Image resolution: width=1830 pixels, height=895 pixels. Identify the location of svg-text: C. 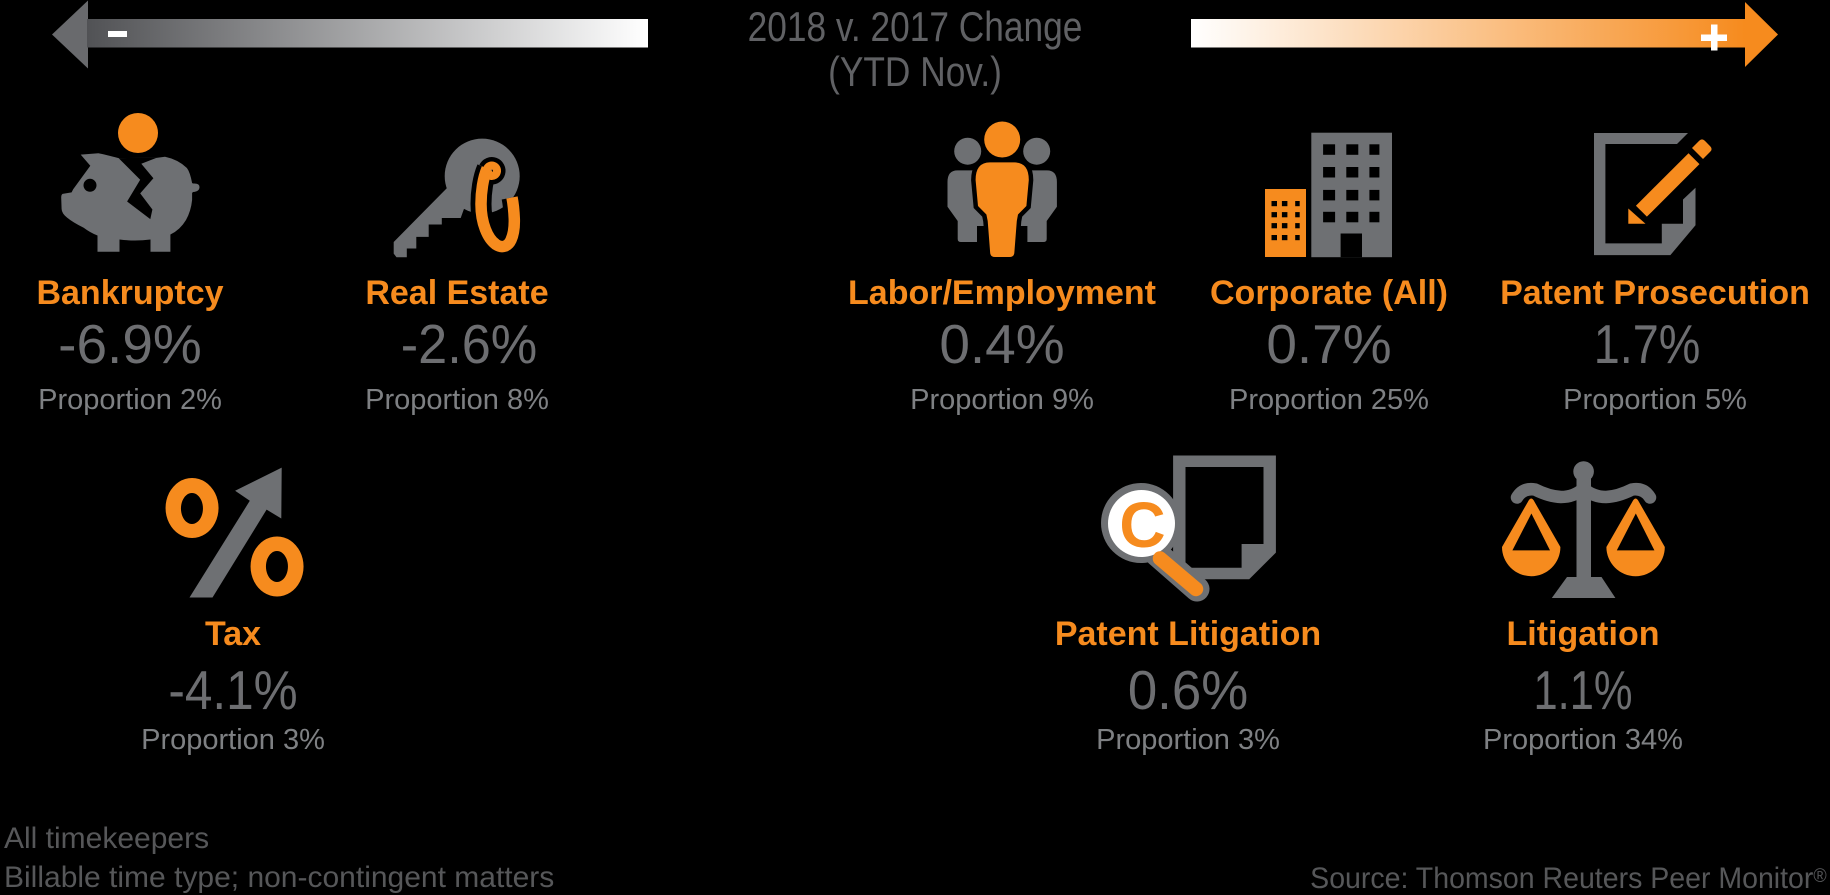
(1142, 525).